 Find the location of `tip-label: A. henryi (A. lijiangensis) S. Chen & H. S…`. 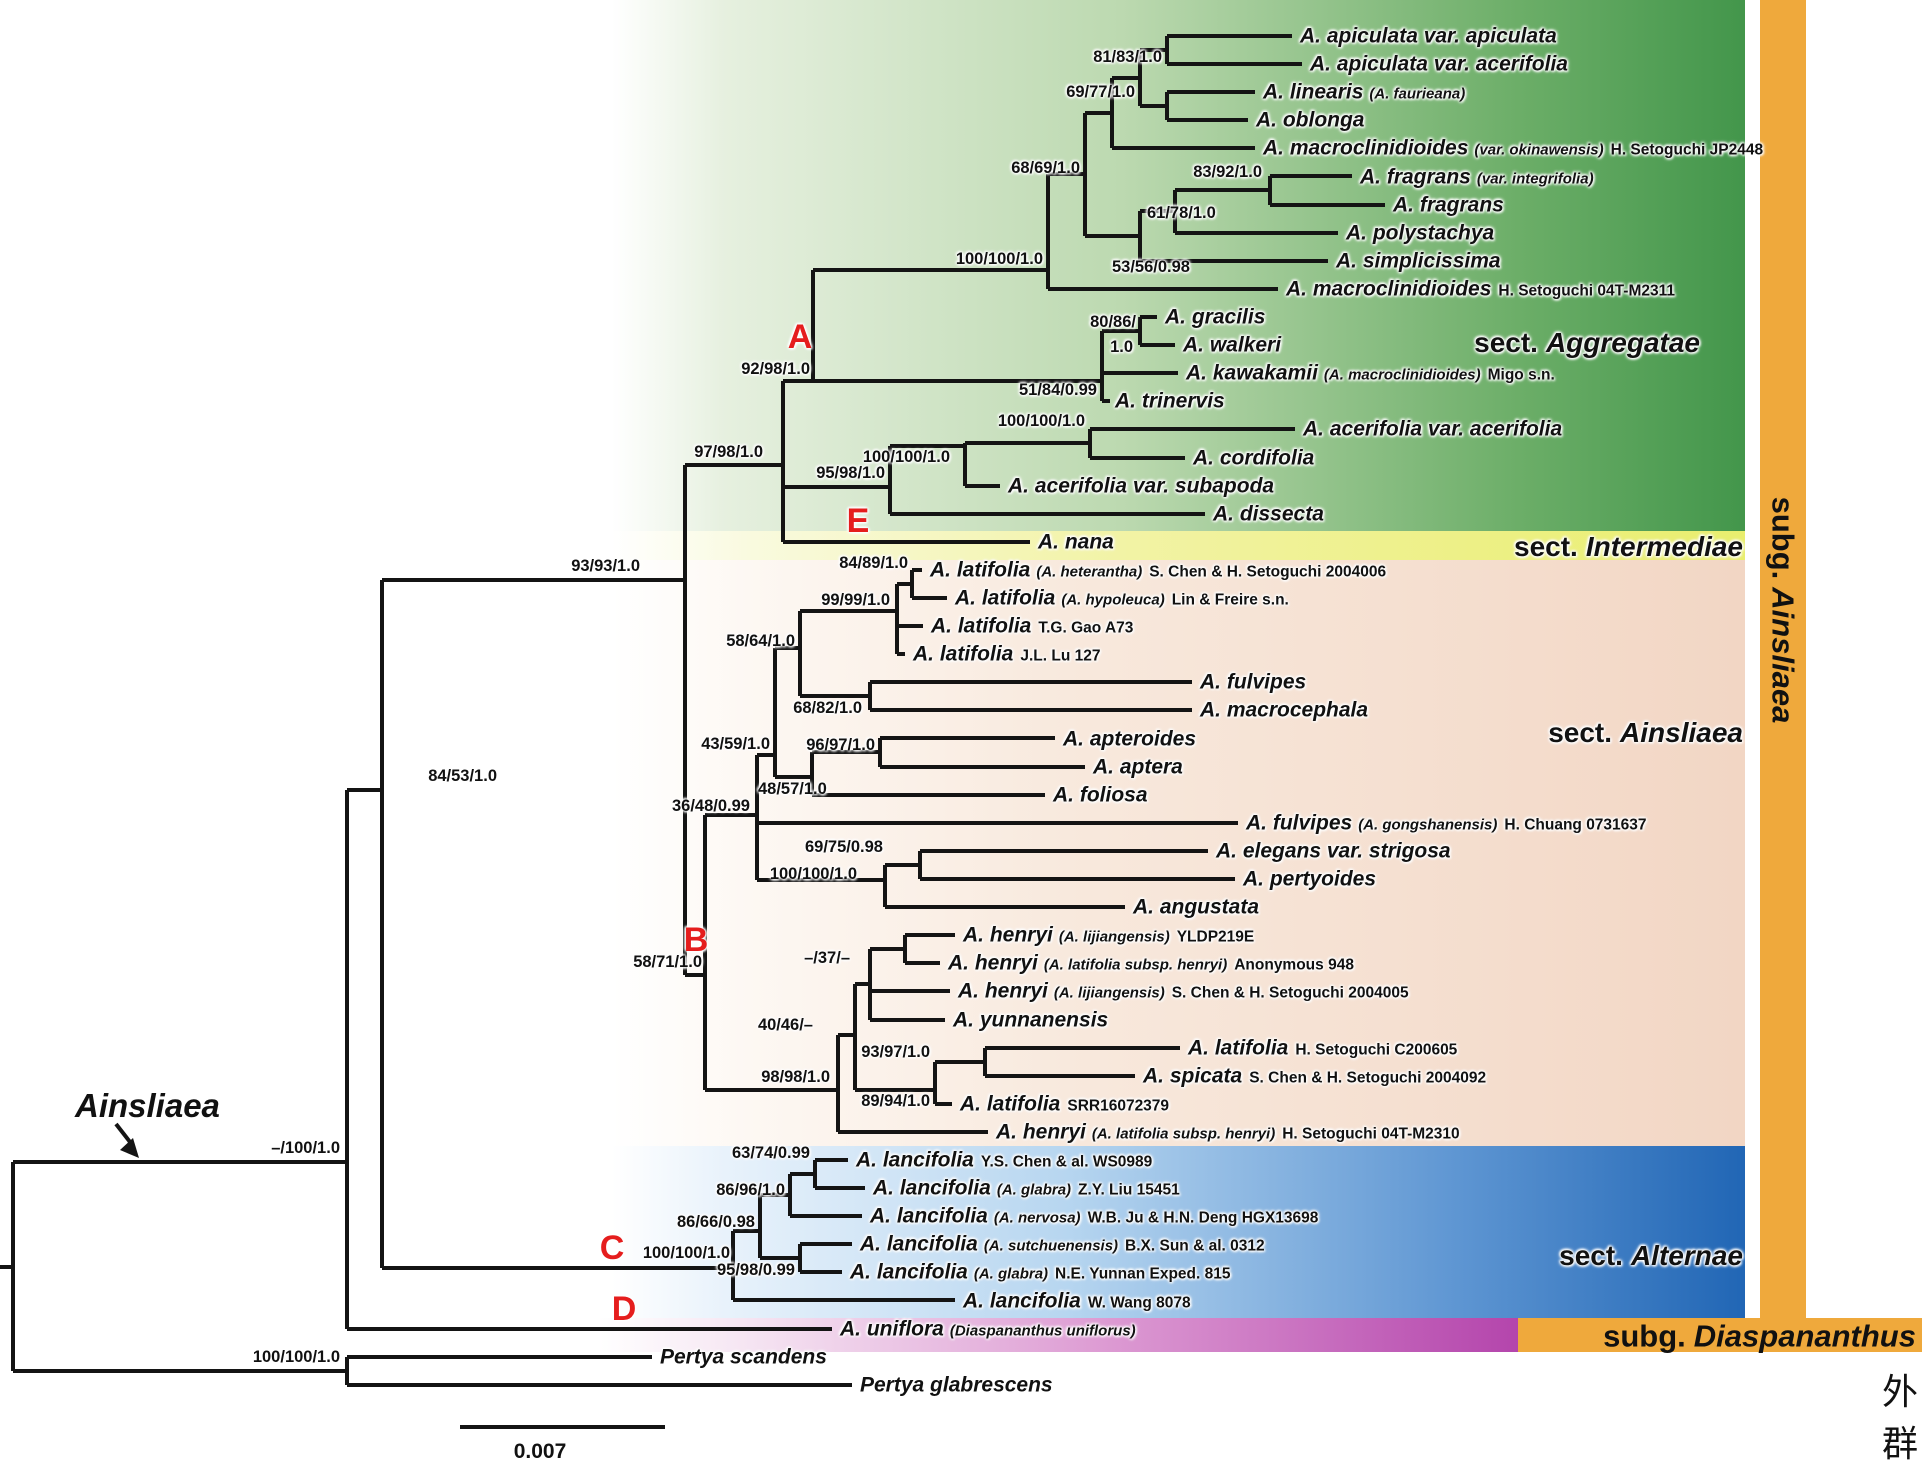

tip-label: A. henryi (A. lijiangensis) S. Chen & H. S… is located at coordinates (1183, 991).